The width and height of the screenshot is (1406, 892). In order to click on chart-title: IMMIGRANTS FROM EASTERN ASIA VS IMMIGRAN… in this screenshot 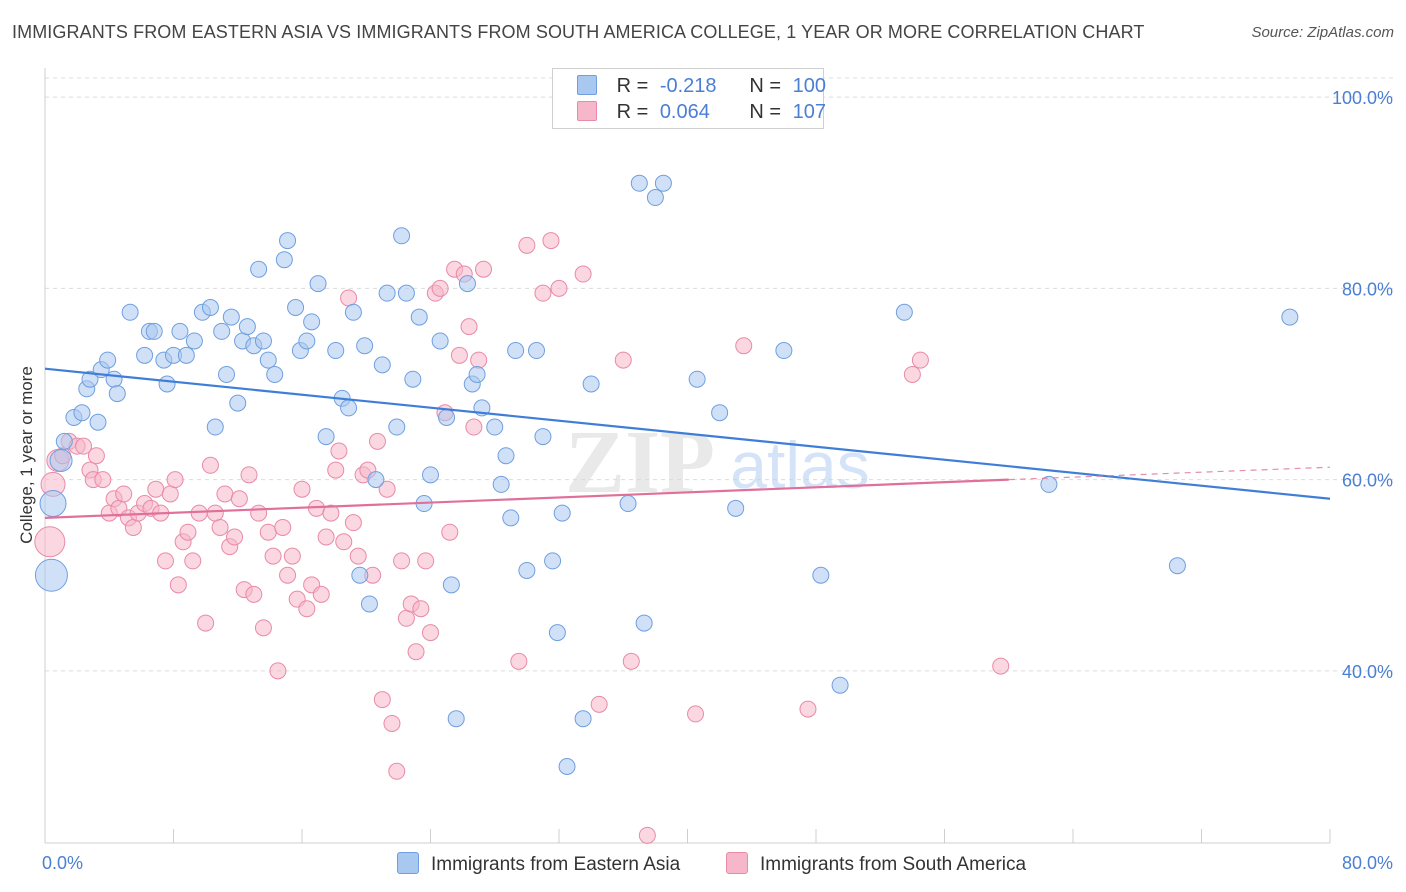, I will do `click(578, 32)`.